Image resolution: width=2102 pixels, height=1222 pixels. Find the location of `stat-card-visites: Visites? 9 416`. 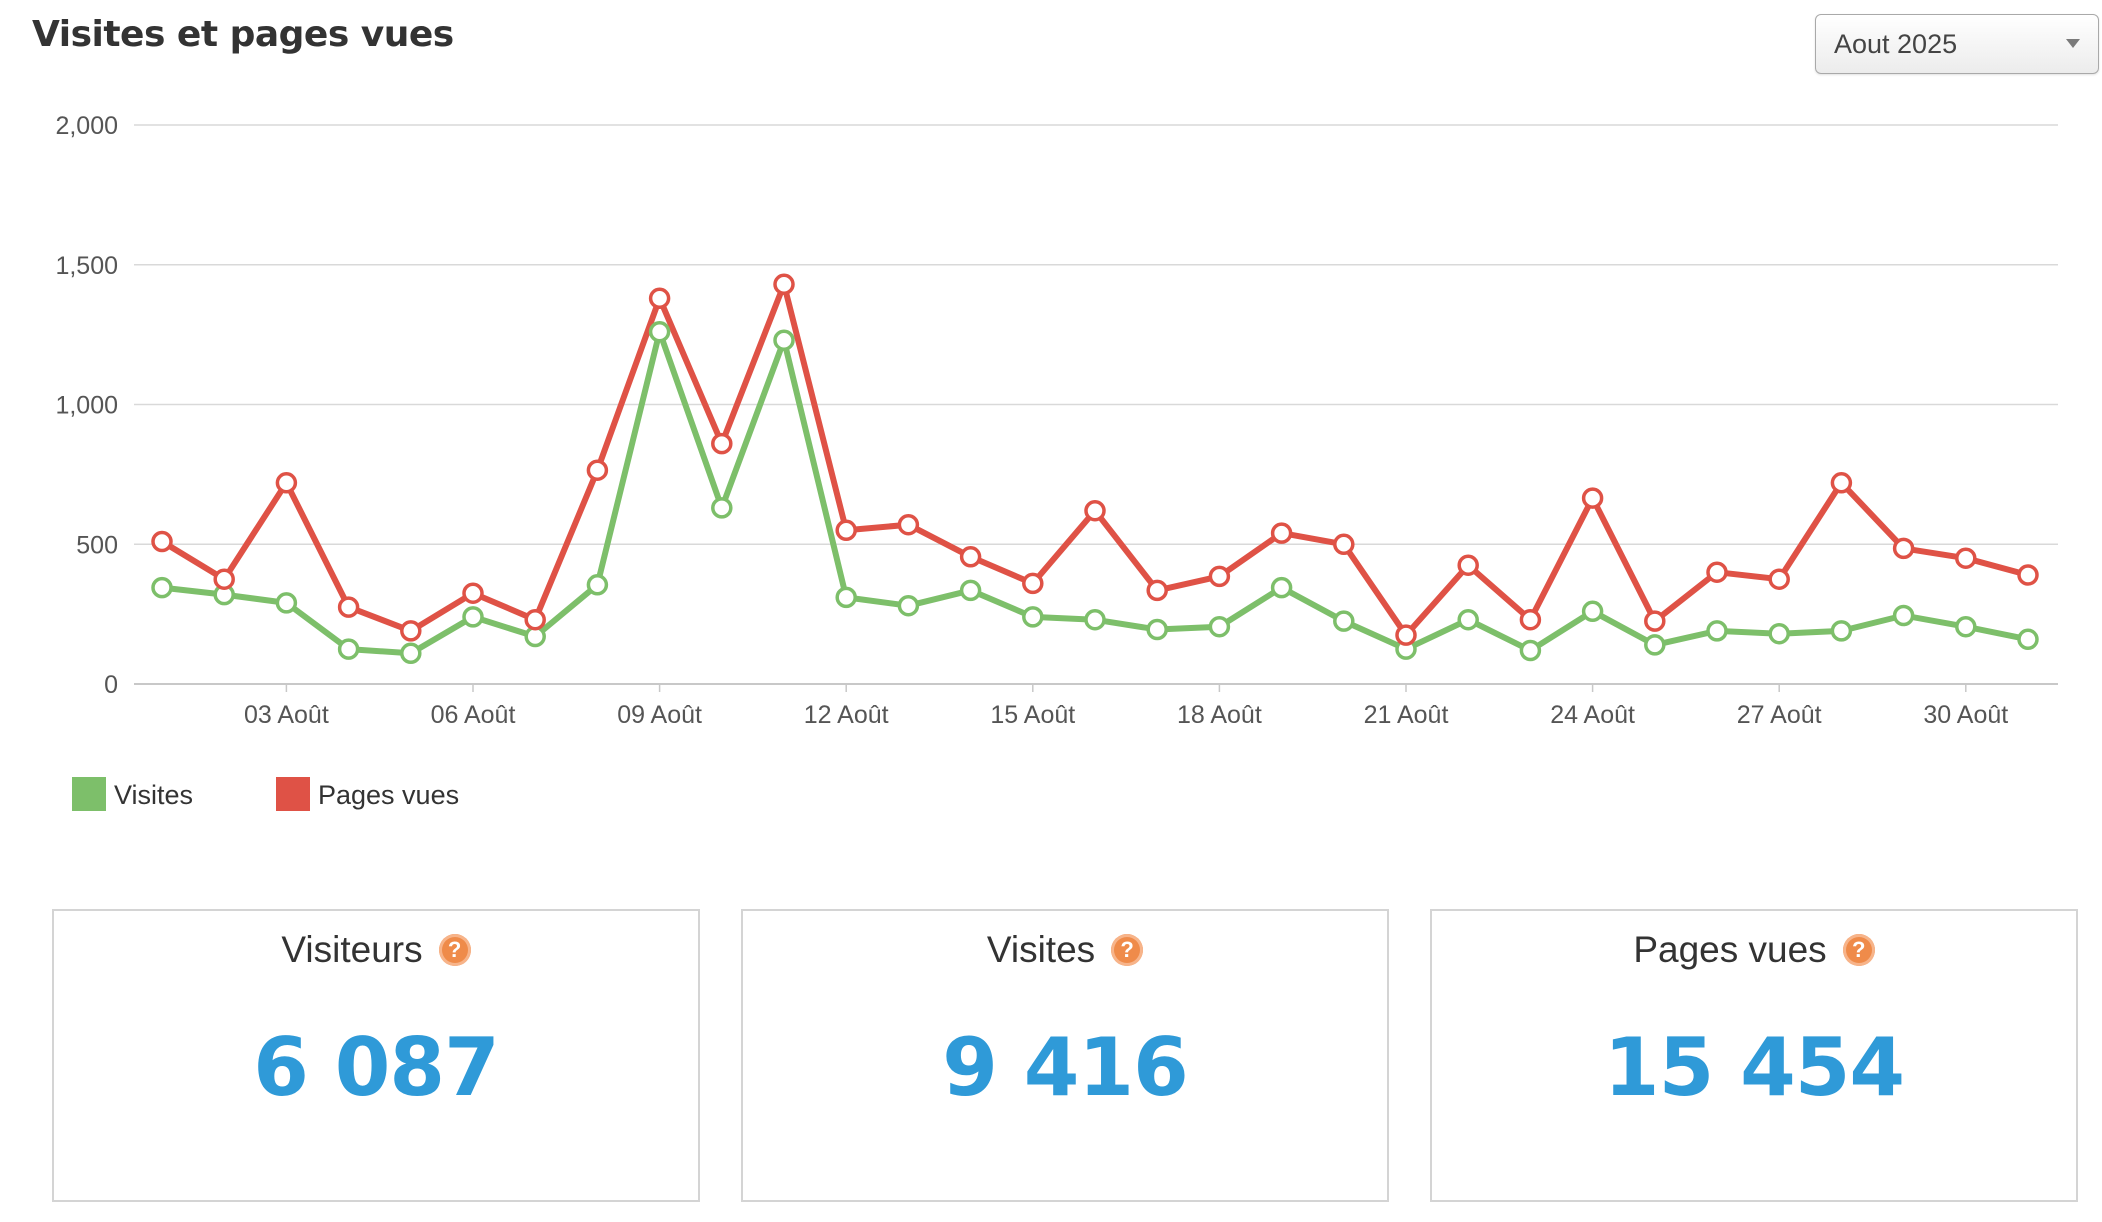

stat-card-visites: Visites? 9 416 is located at coordinates (1065, 1055).